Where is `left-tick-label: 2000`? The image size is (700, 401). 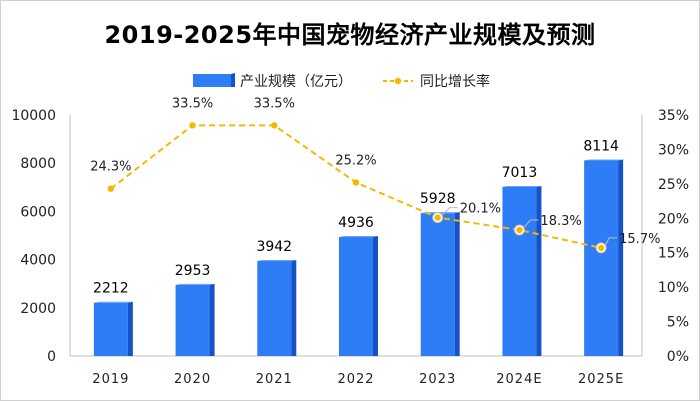
left-tick-label: 2000 is located at coordinates (38, 309).